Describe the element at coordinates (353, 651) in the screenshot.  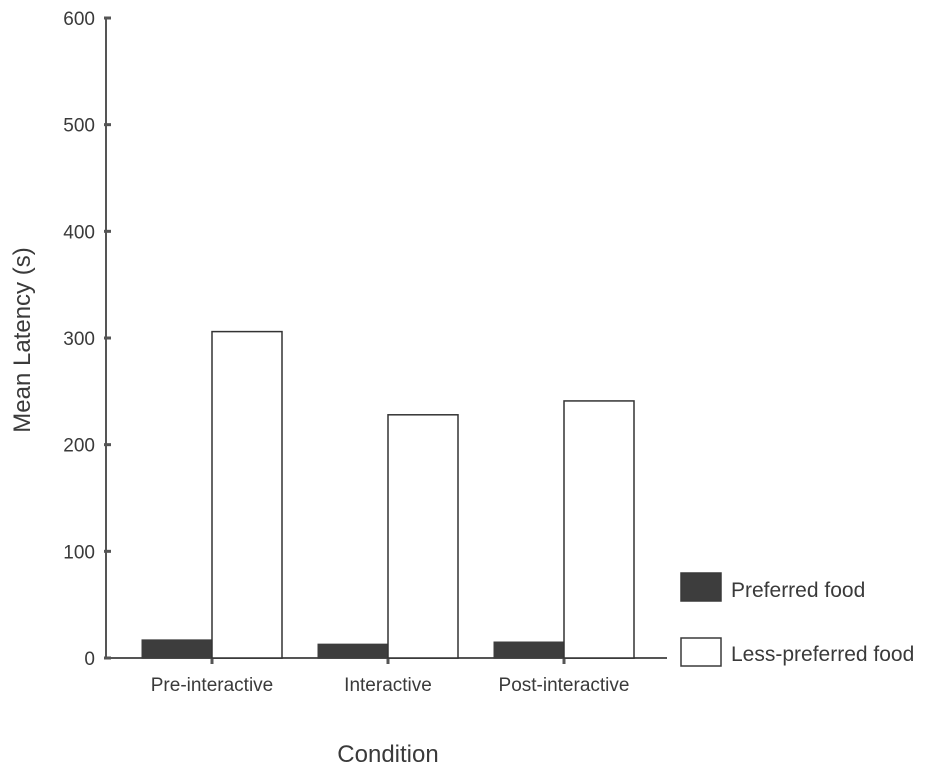
I see `bar-preferred-food-interactive` at that location.